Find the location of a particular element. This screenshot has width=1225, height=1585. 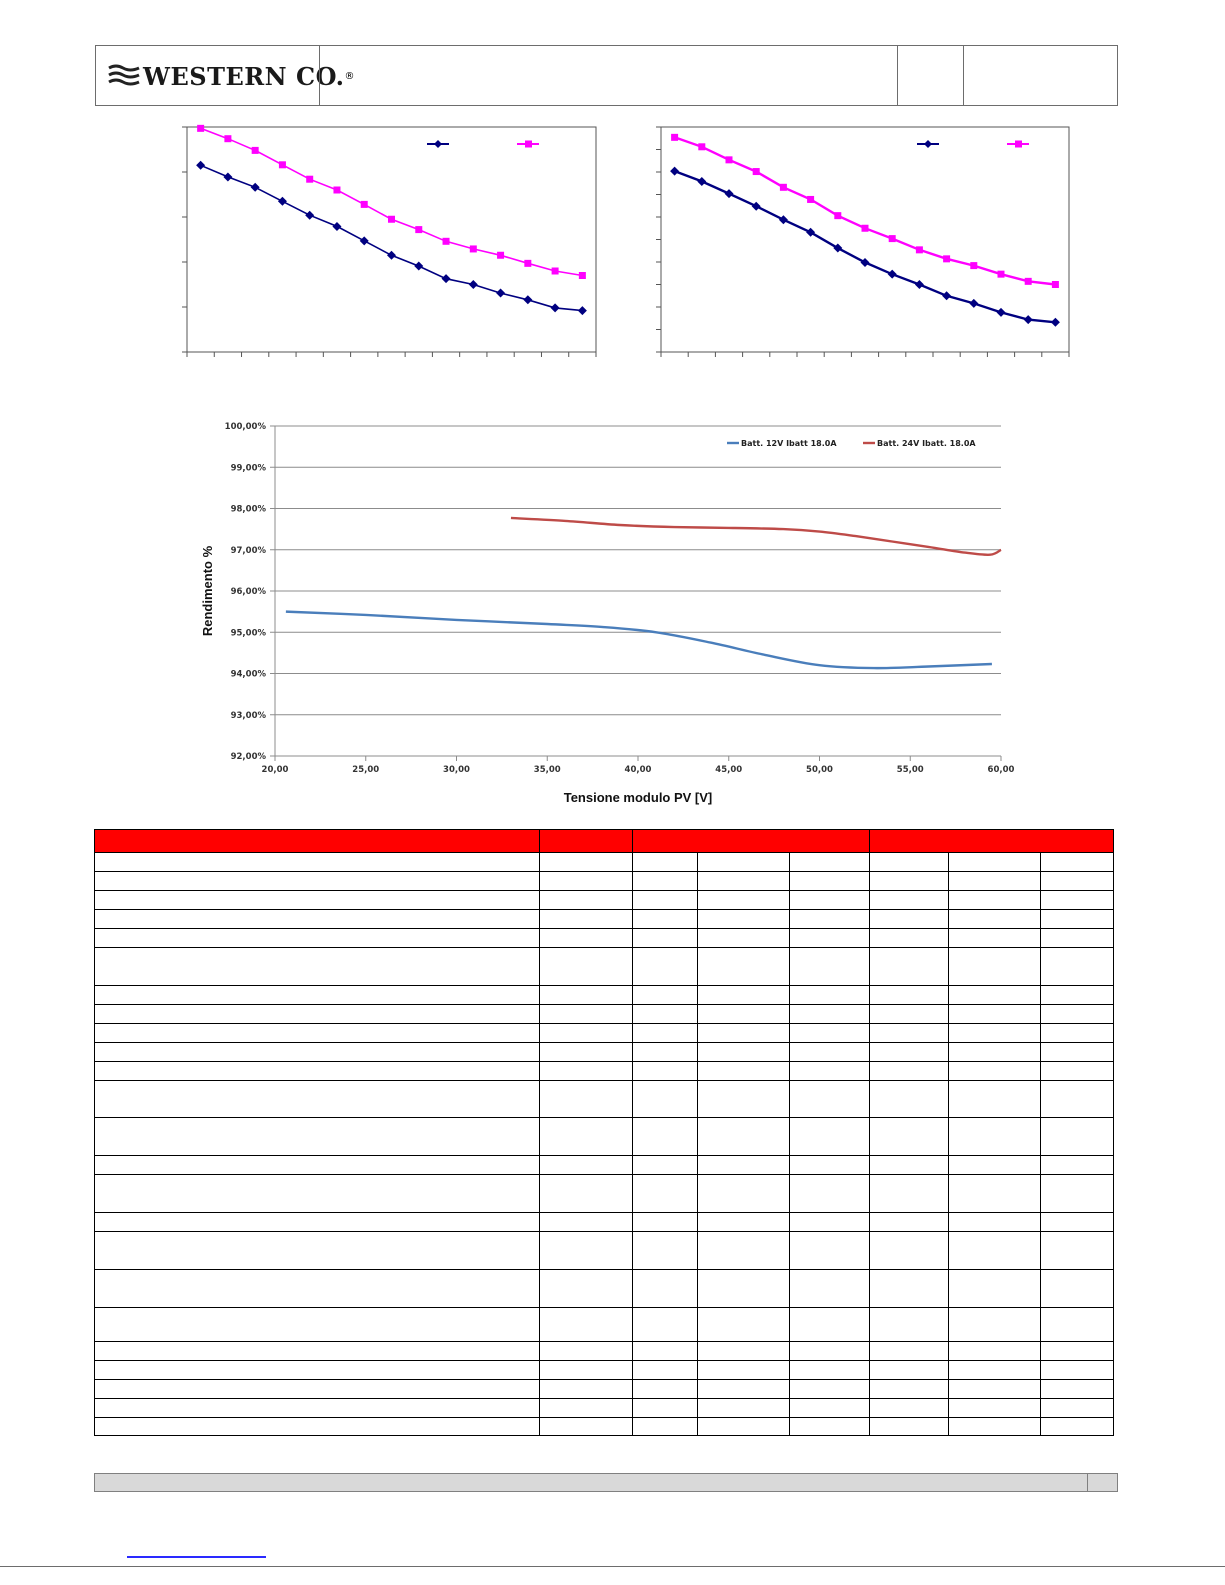

footer-link is located at coordinates (196, 1557).